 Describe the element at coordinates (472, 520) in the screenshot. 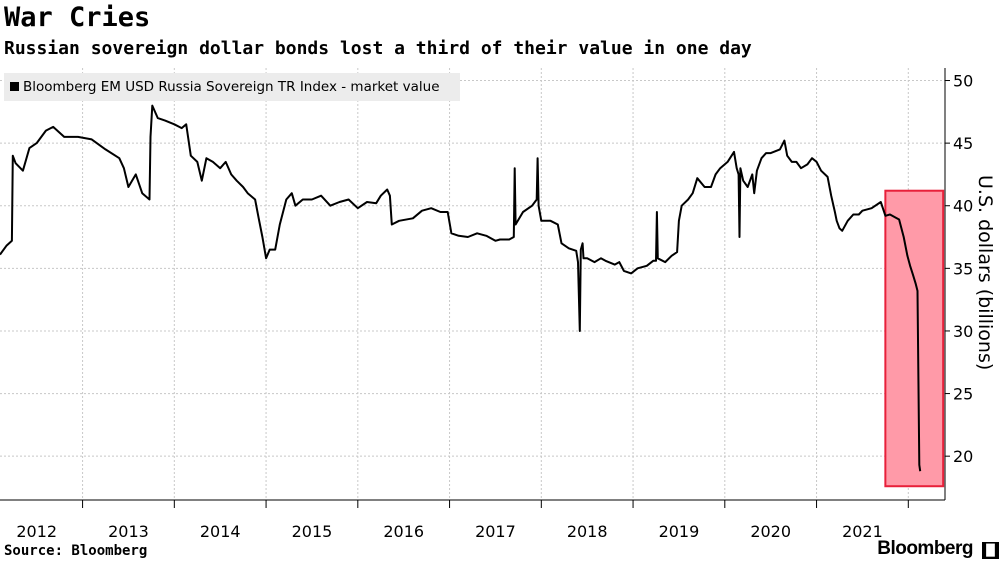

I see `x-axis: 2012 2013 2014 2015 2016 2017 2018 2019 2020 2021` at that location.